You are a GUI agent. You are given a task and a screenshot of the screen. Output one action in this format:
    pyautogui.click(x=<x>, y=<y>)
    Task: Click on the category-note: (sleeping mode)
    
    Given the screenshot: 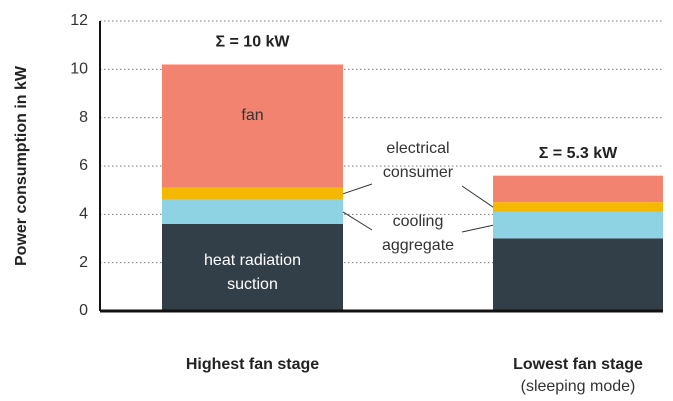 What is the action you would take?
    pyautogui.click(x=578, y=386)
    